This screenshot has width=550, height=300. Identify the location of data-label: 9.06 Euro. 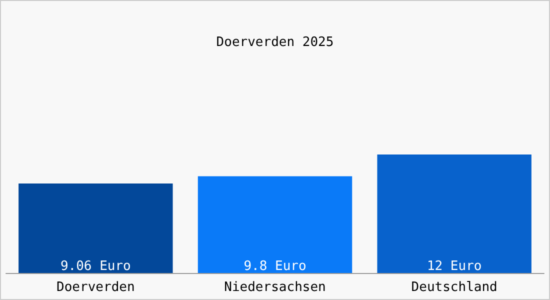
(95, 266).